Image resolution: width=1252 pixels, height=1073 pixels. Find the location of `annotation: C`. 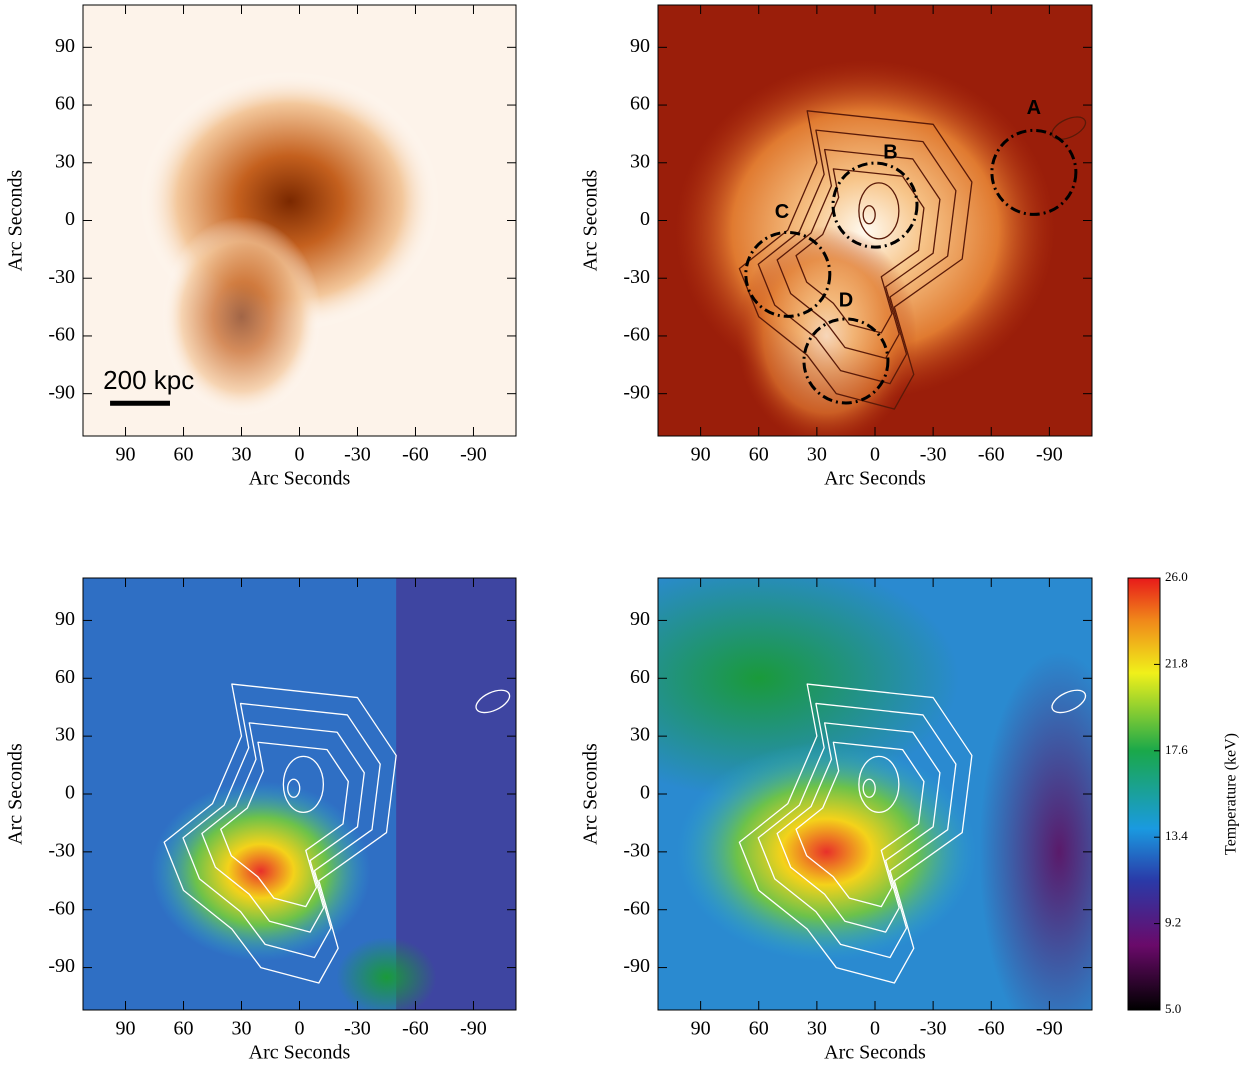

annotation: C is located at coordinates (782, 212).